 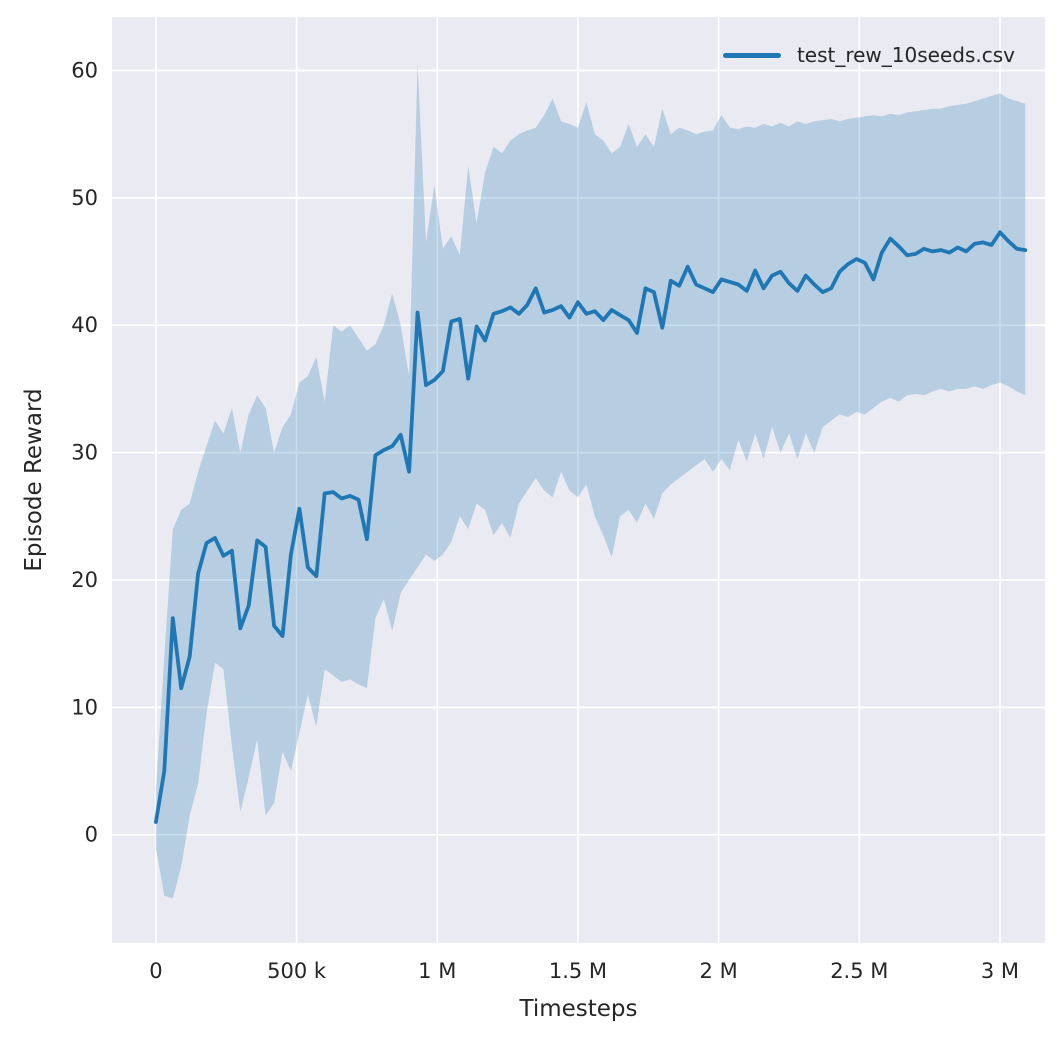 What do you see at coordinates (578, 971) in the screenshot?
I see `x-tick-label: 1.5 M` at bounding box center [578, 971].